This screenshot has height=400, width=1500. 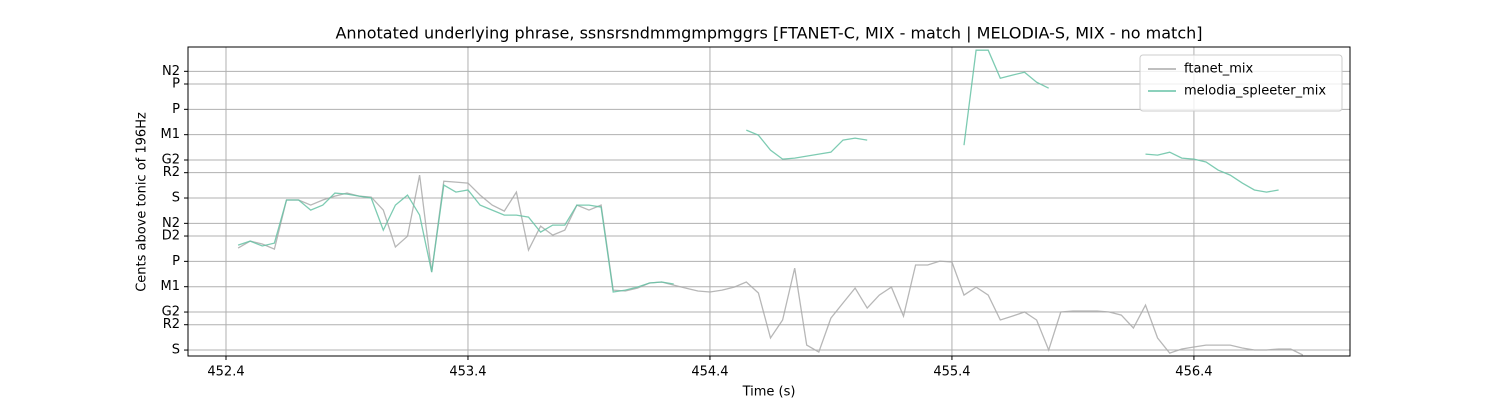 I want to click on legend-label: melodia_spleeter_mix, so click(x=1255, y=91).